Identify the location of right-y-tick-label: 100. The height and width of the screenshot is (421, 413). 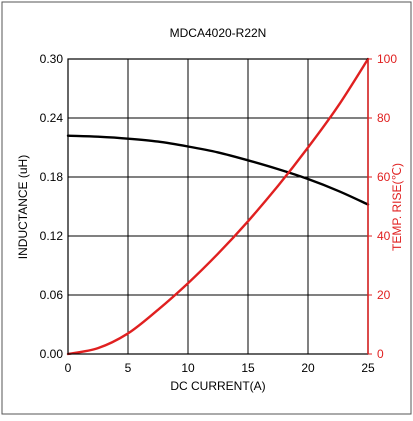
(387, 59).